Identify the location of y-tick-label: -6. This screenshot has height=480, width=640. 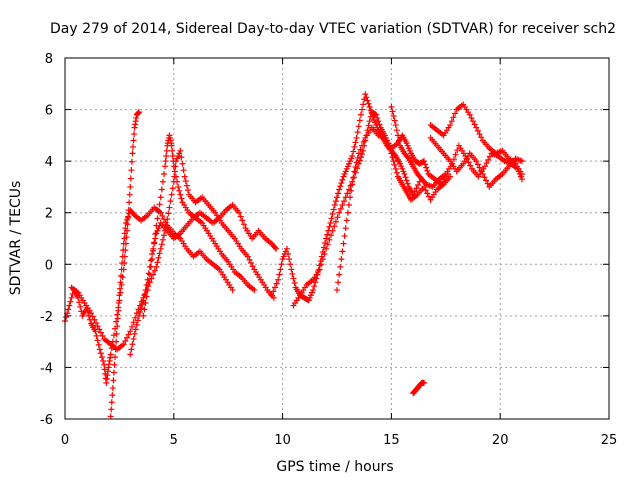
(46, 420).